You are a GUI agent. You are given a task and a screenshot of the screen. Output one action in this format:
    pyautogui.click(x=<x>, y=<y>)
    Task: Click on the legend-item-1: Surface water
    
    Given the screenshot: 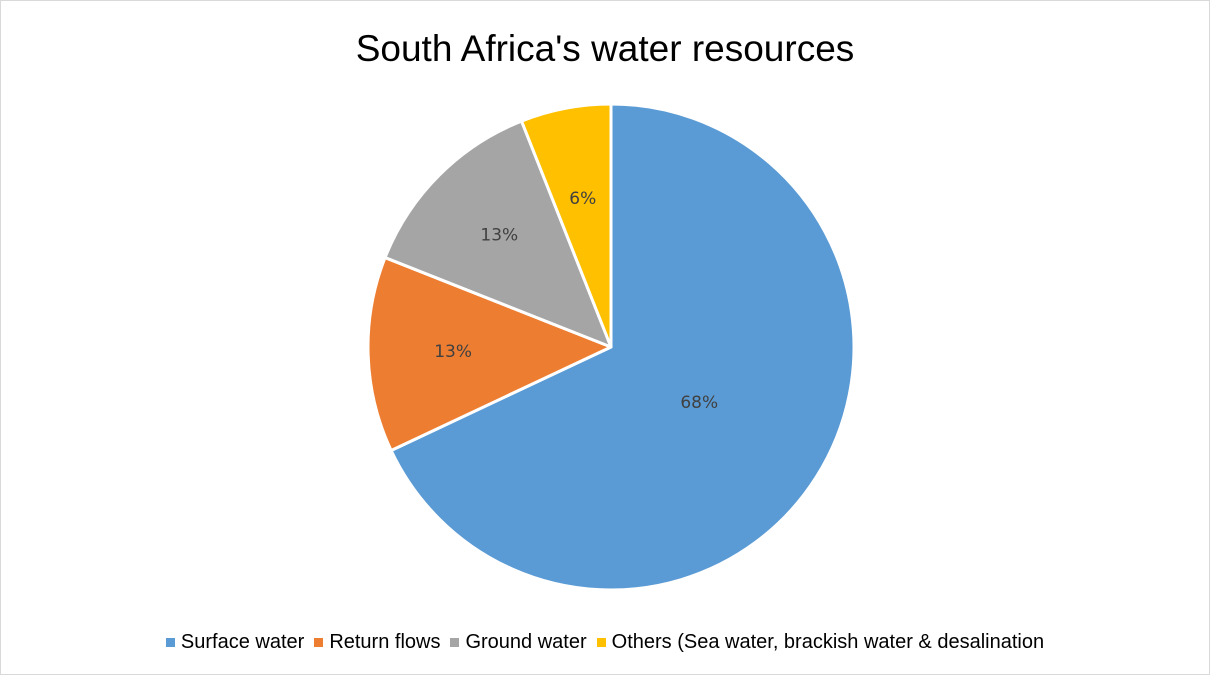 What is the action you would take?
    pyautogui.click(x=235, y=642)
    